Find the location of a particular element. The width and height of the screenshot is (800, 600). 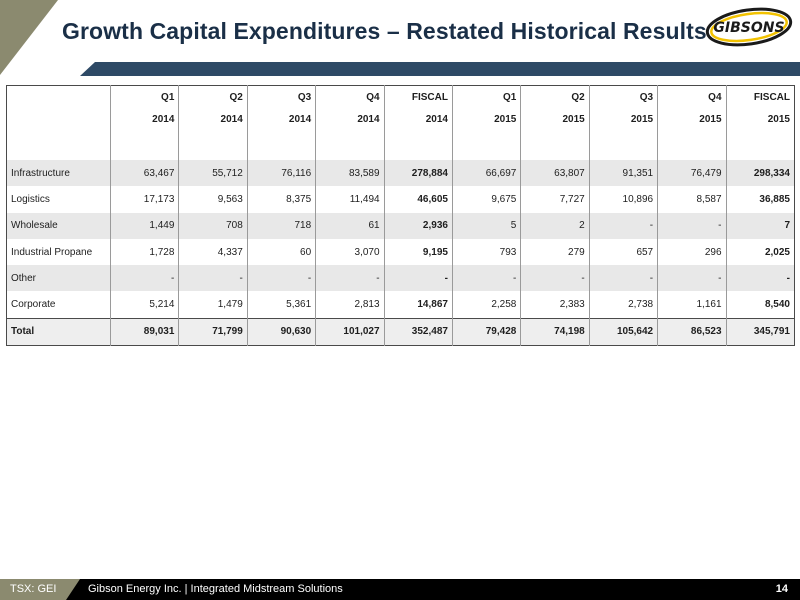

table-cell: 9,675 is located at coordinates (486, 199).